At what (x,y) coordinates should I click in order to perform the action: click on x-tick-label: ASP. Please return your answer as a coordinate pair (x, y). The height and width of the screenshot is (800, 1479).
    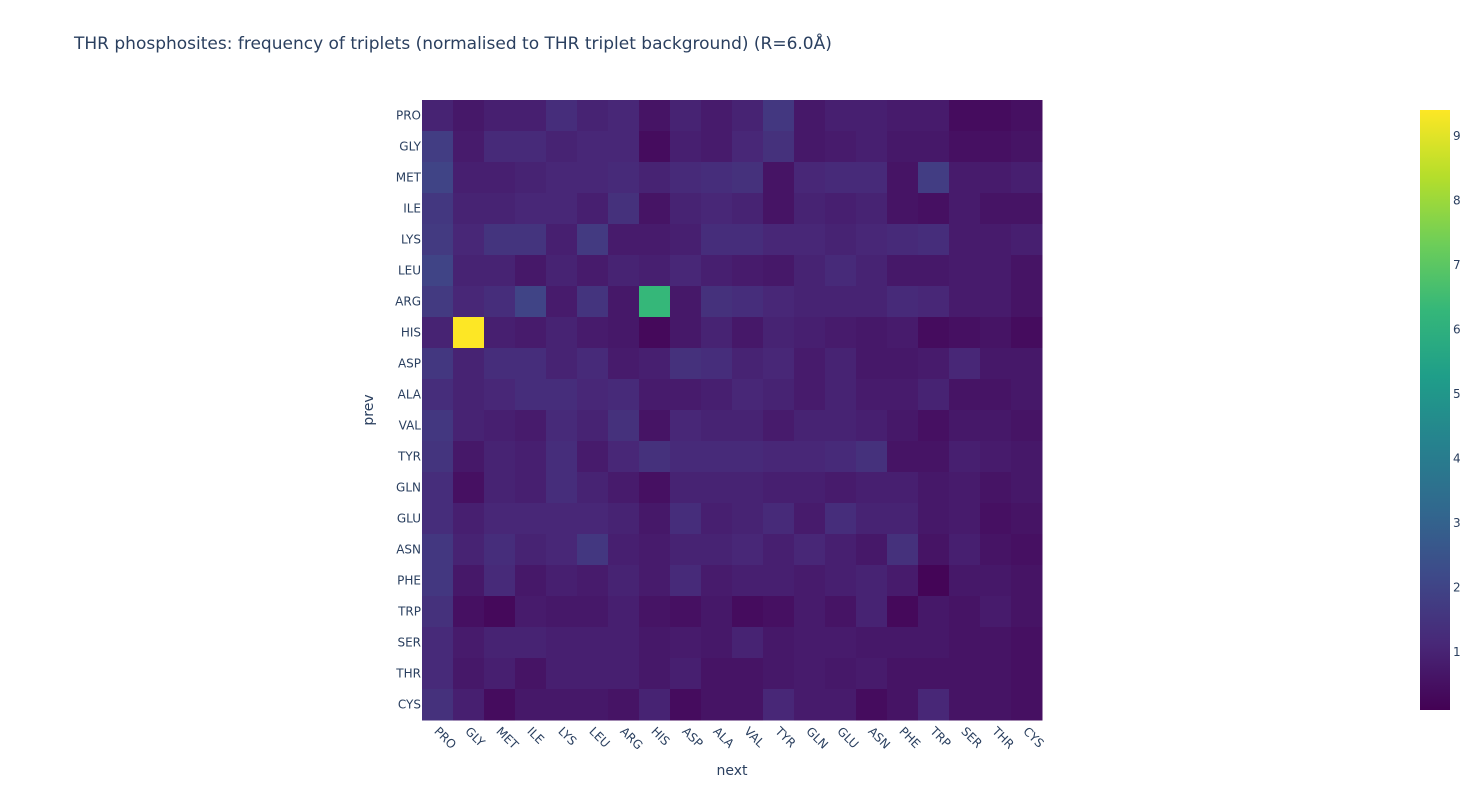
    Looking at the image, I should click on (692, 737).